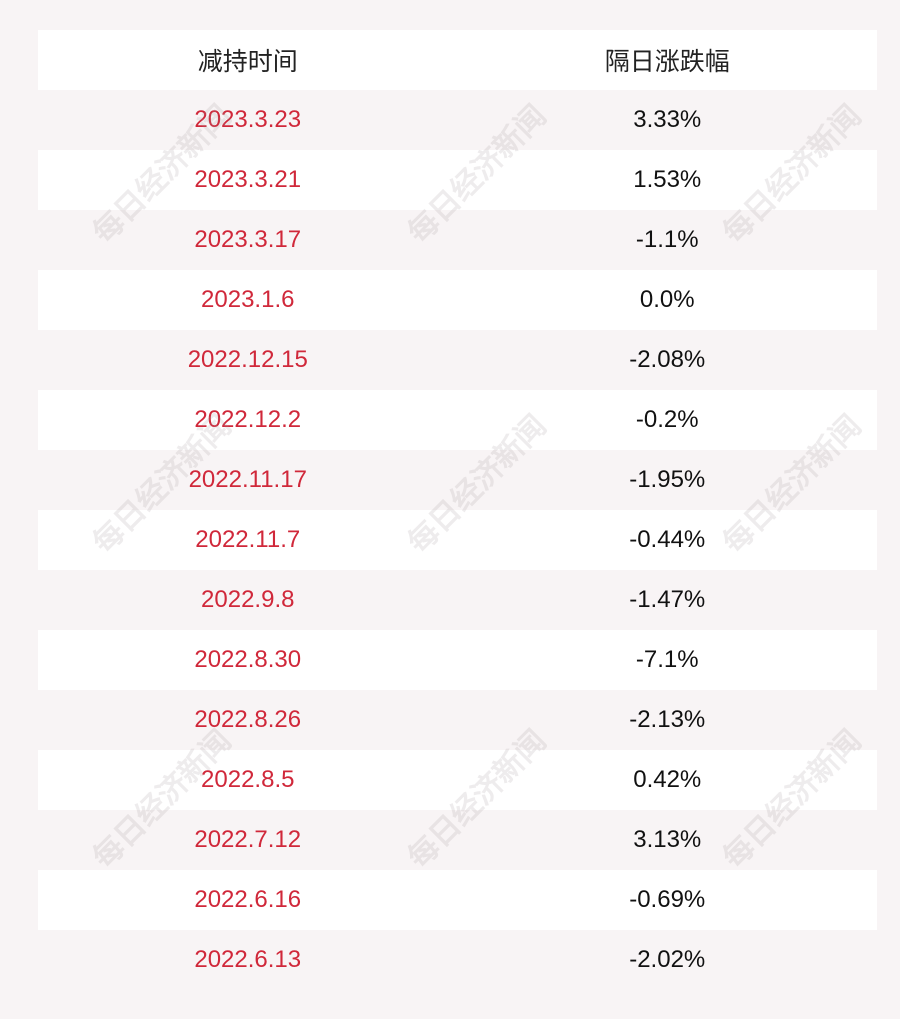  Describe the element at coordinates (457, 480) in the screenshot. I see `table-row: 2022.11.17 -1.95%` at that location.